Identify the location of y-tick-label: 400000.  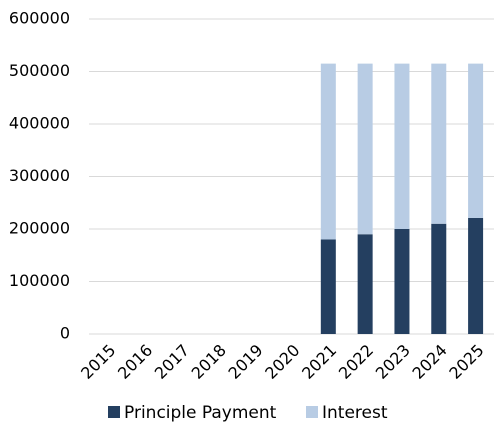
(39, 123).